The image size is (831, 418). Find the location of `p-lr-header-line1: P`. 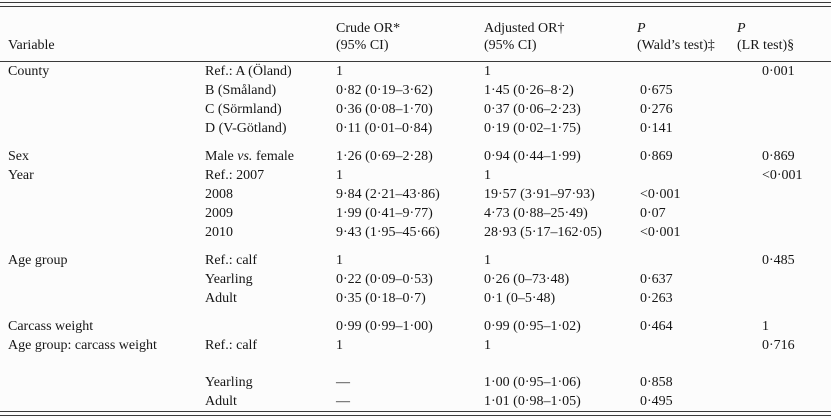

p-lr-header-line1: P is located at coordinates (741, 28).